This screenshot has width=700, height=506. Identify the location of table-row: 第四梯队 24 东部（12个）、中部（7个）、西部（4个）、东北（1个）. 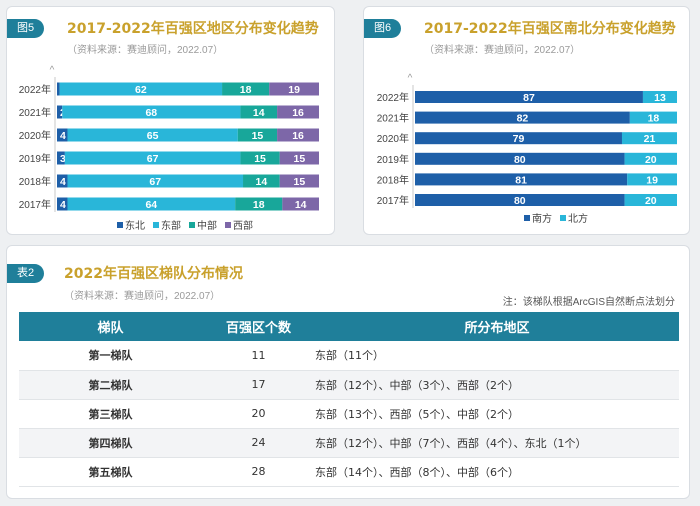
(349, 443).